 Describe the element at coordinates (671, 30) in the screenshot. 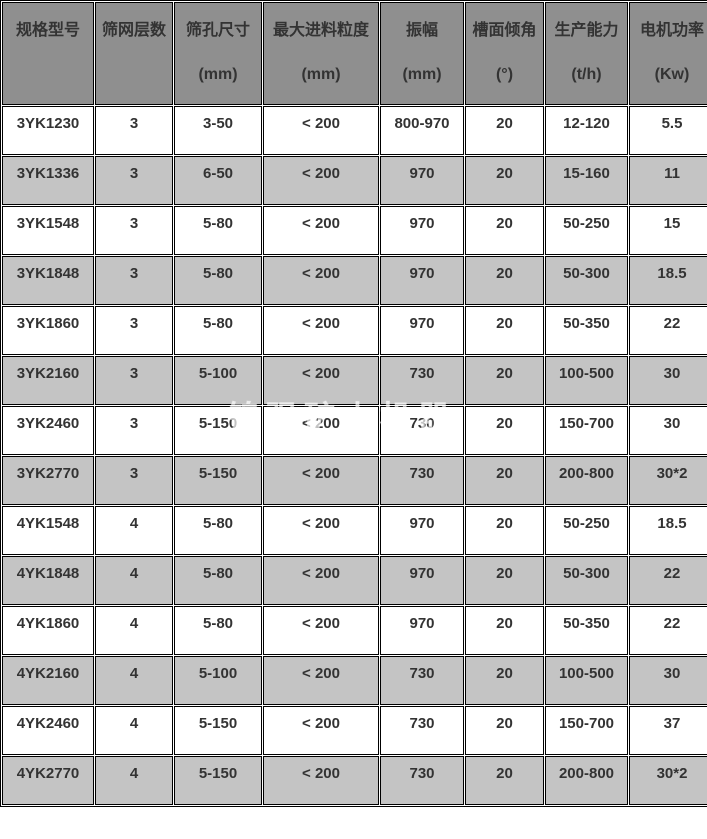

I see `column-label: 电机功率` at that location.